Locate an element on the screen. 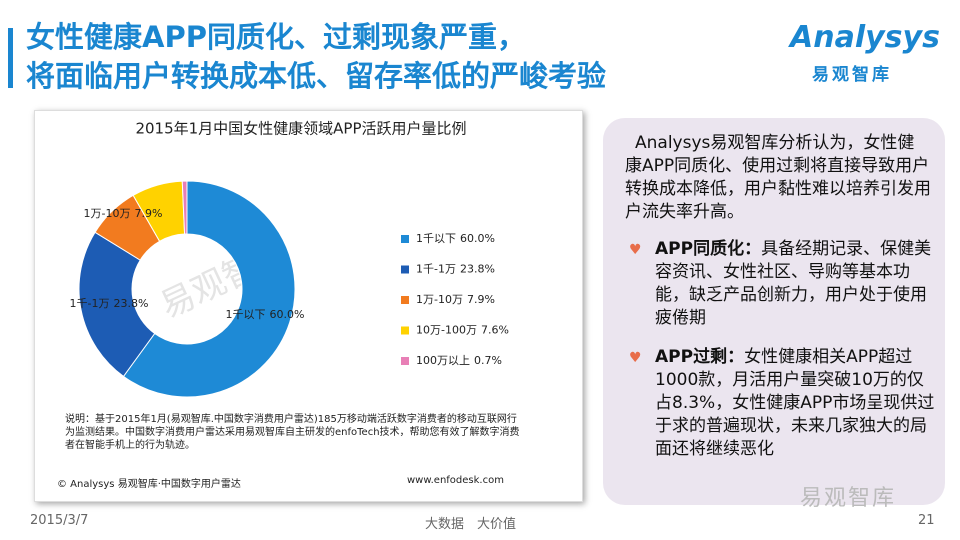  bullet-term: APP过剩： is located at coordinates (700, 357).